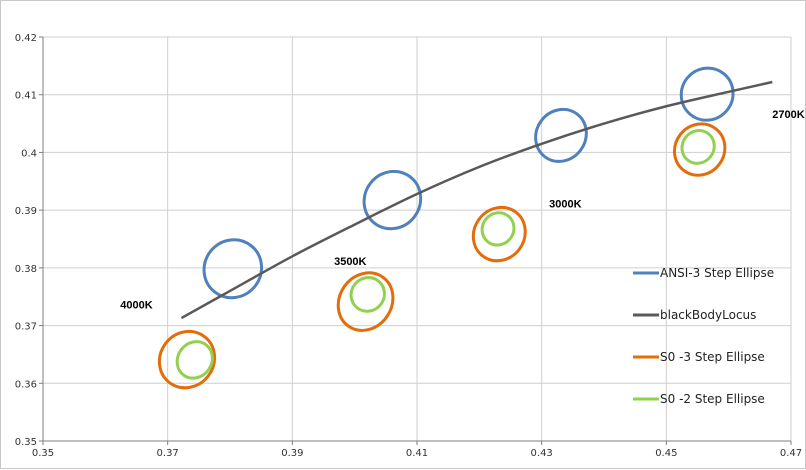 The image size is (806, 470). What do you see at coordinates (788, 115) in the screenshot?
I see `cct-label: 2700K` at bounding box center [788, 115].